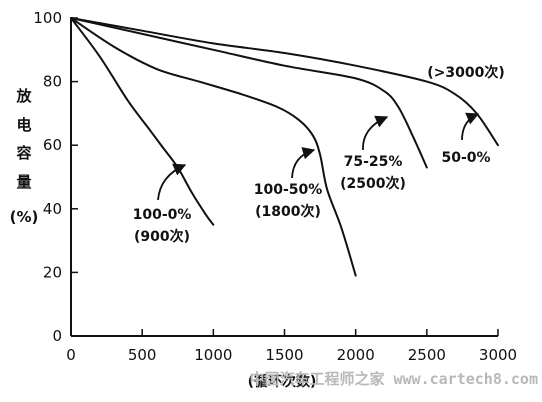 The height and width of the screenshot is (402, 542). I want to click on x-tick-label: 0, so click(71, 355).